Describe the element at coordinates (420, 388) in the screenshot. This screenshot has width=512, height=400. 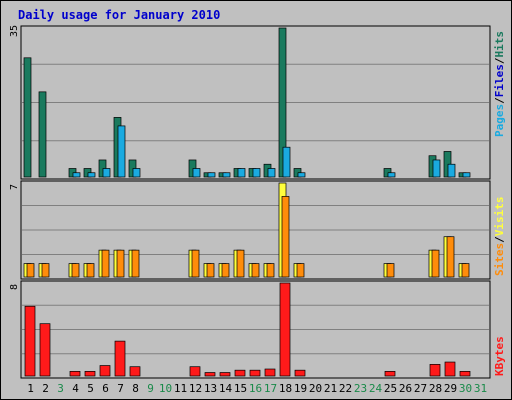
I see `day-label-27: 27` at that location.